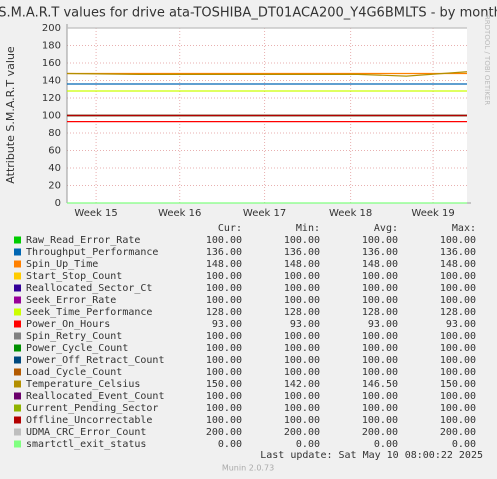 The image size is (497, 479). Describe the element at coordinates (464, 228) in the screenshot. I see `legend-header: Max:` at that location.